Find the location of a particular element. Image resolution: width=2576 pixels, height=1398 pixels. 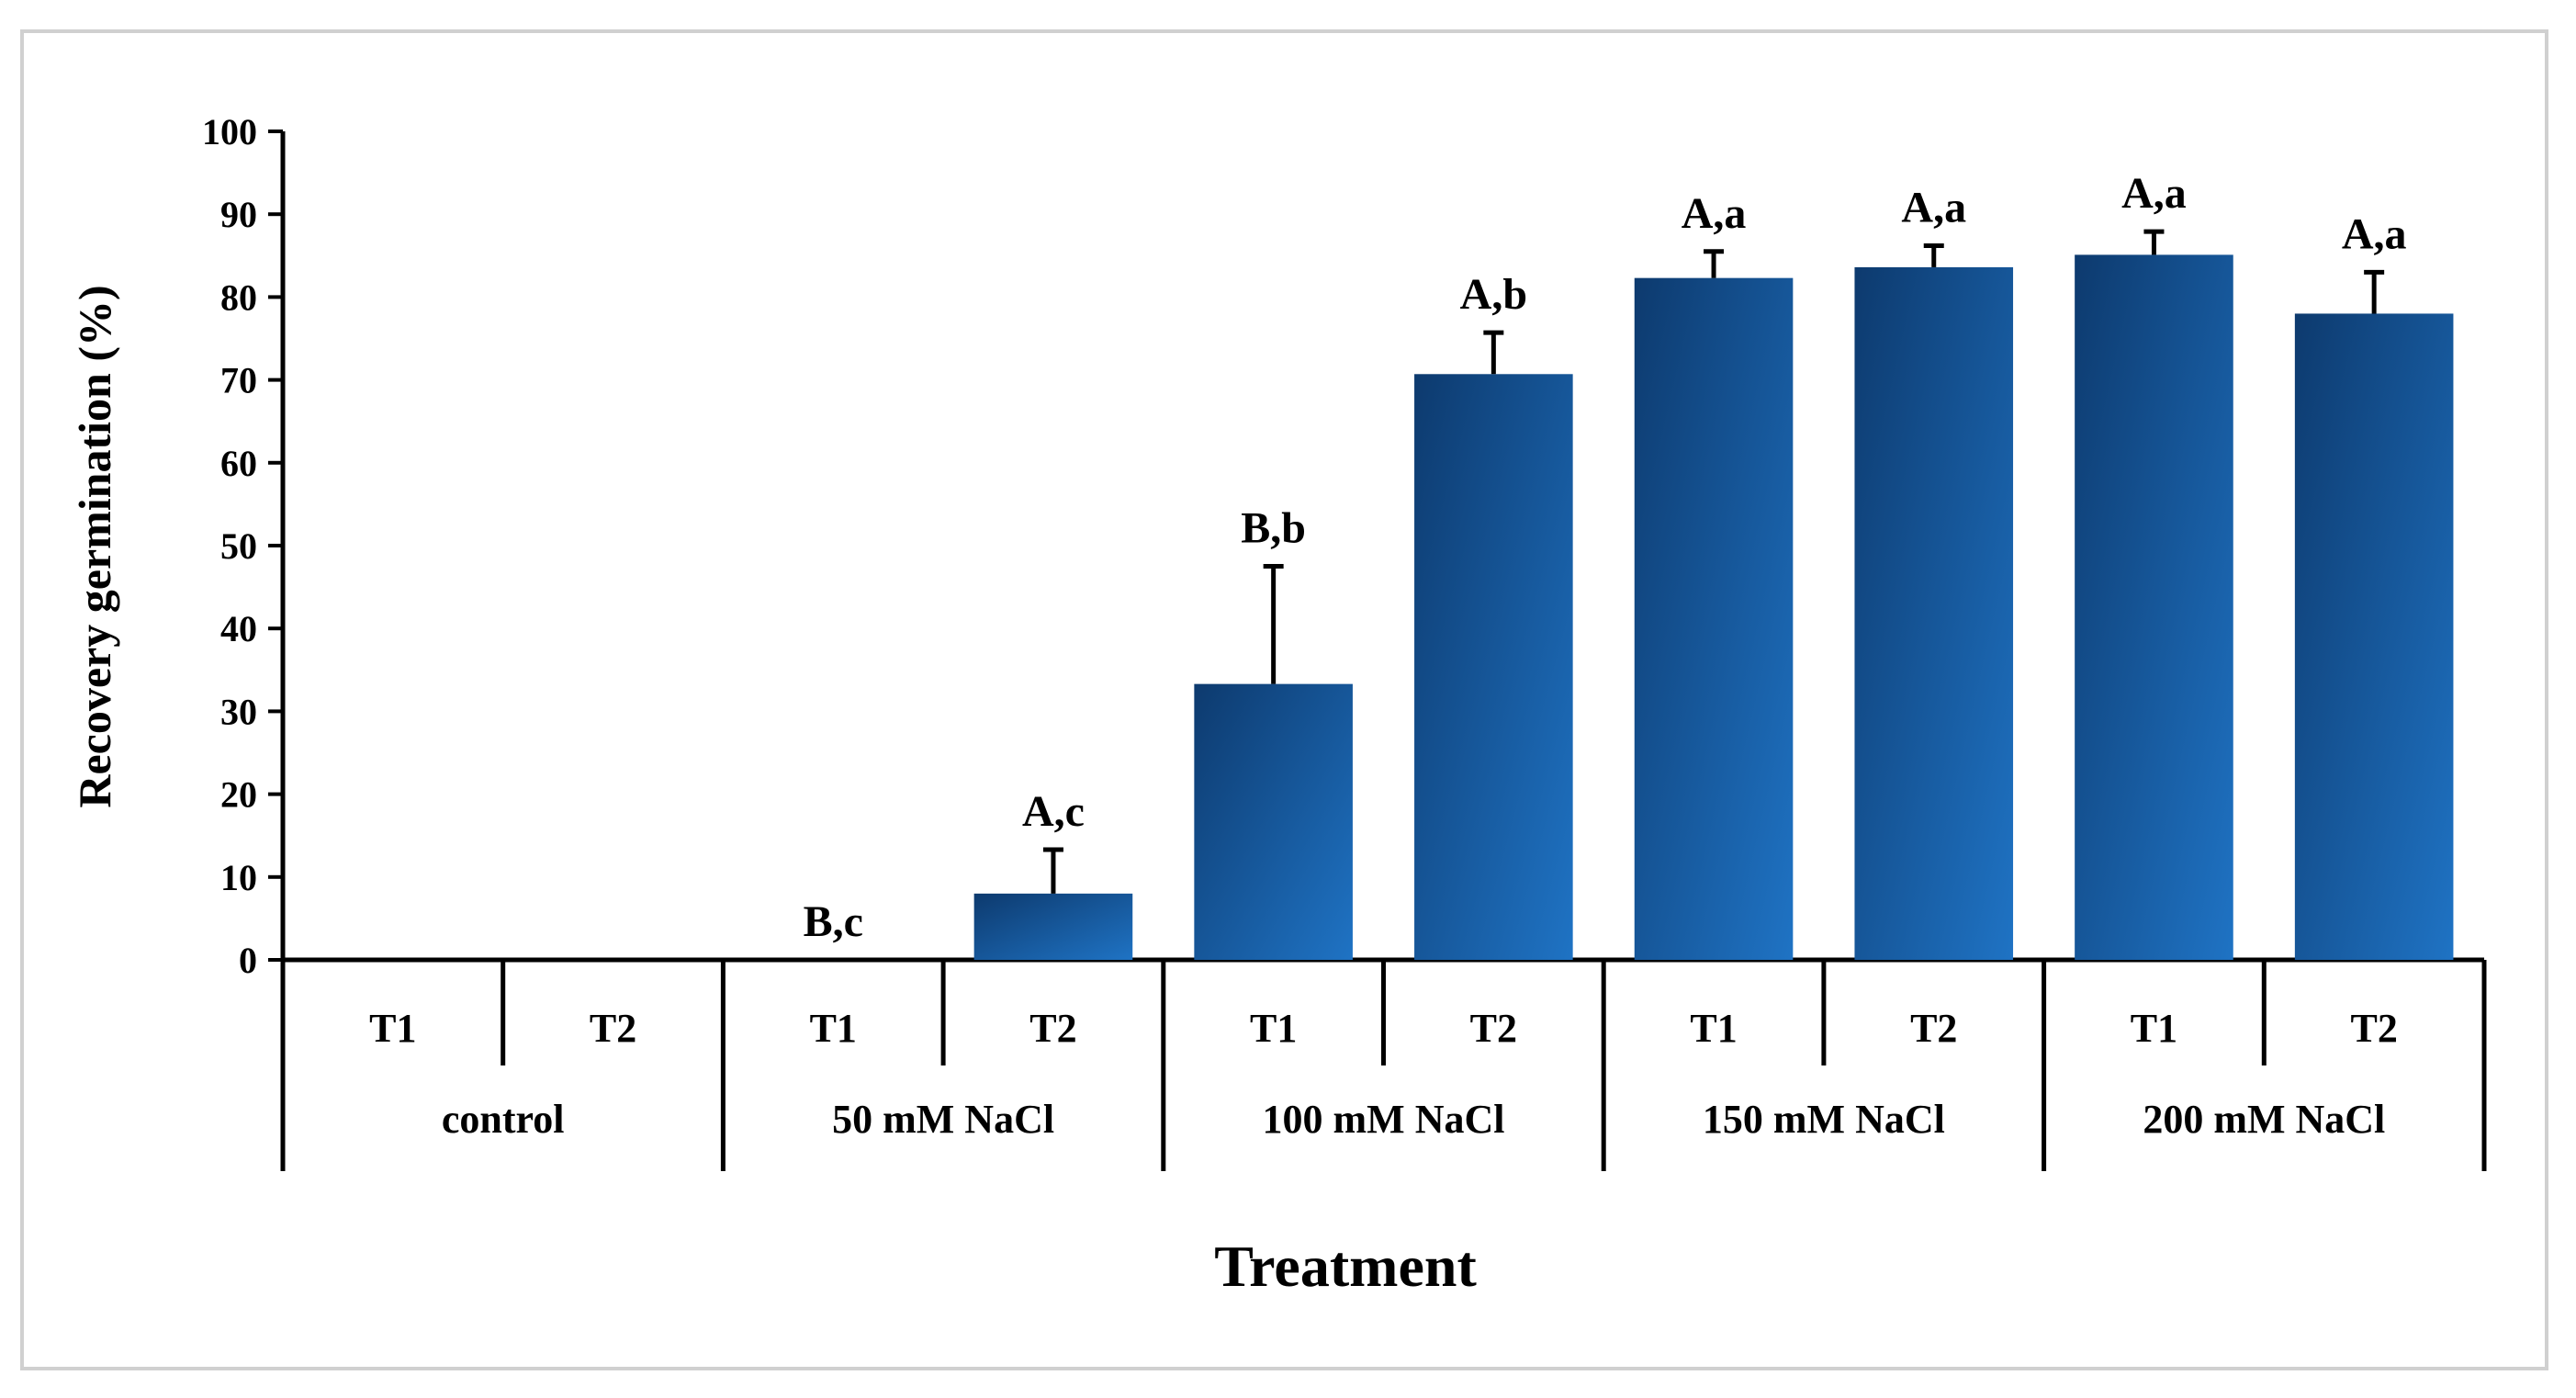

x-group-label: 200 mM NaCl is located at coordinates (2264, 1119).